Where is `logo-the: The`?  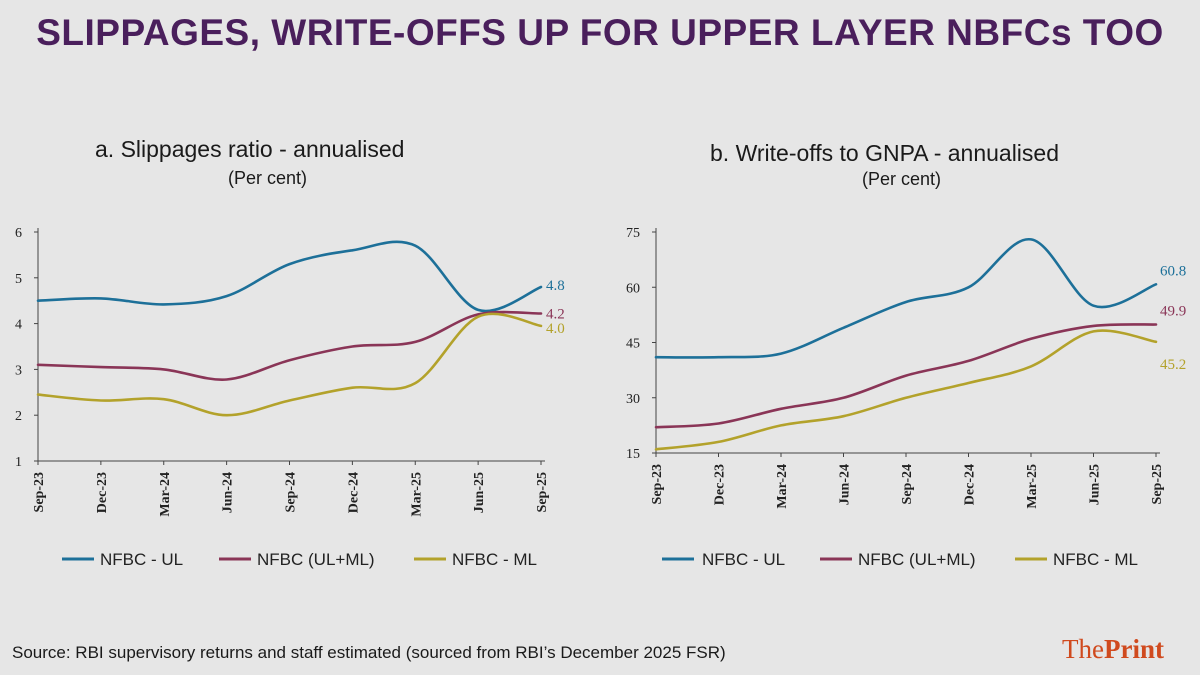
logo-the: The is located at coordinates (1083, 649).